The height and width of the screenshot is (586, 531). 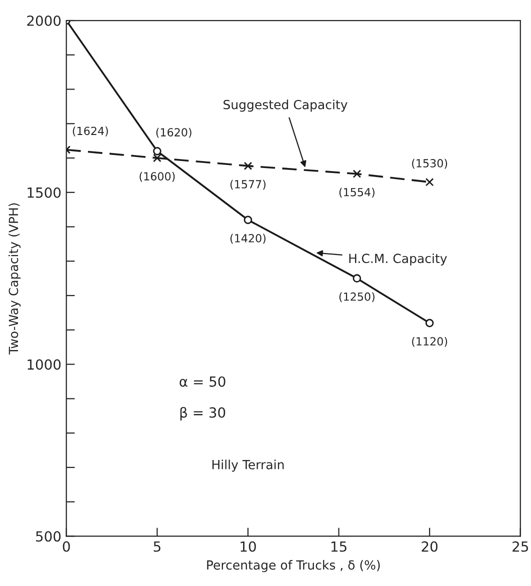 What do you see at coordinates (248, 185) in the screenshot?
I see `data-label: (1577)` at bounding box center [248, 185].